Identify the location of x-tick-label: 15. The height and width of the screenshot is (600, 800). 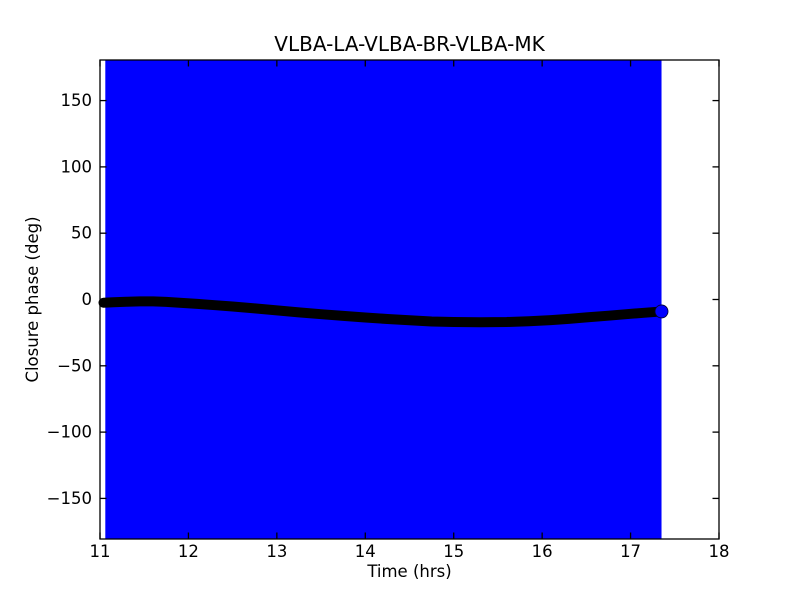
(453, 551).